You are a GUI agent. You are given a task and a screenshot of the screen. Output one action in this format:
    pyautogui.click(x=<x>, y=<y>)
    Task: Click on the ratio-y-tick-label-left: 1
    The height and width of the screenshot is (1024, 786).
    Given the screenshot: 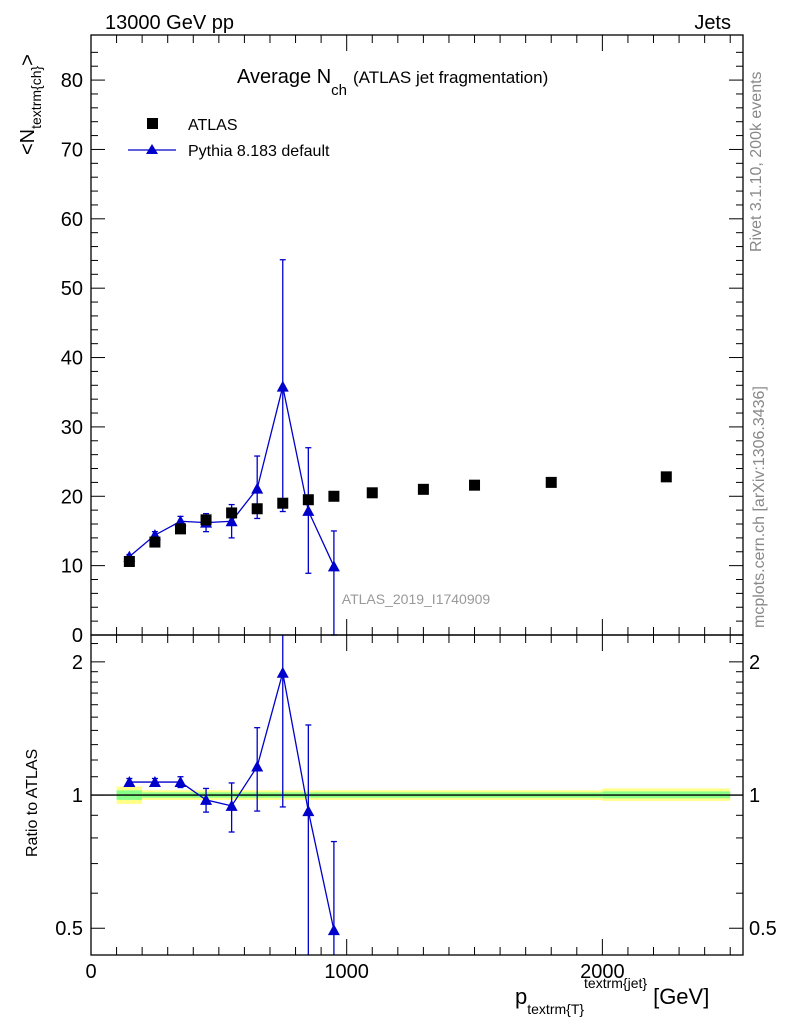 What is the action you would take?
    pyautogui.click(x=77, y=796)
    